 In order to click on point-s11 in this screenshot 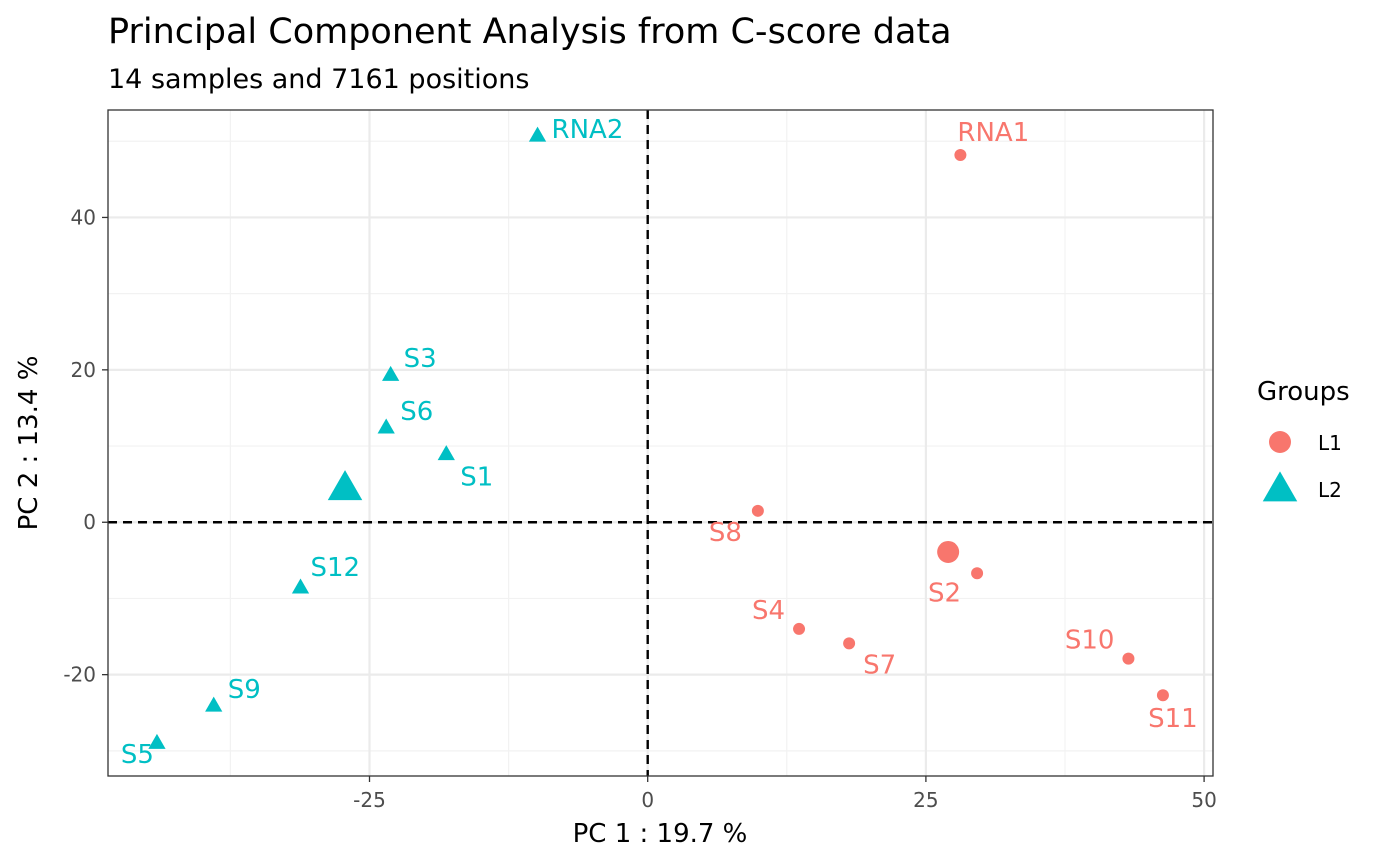, I will do `click(1162, 695)`.